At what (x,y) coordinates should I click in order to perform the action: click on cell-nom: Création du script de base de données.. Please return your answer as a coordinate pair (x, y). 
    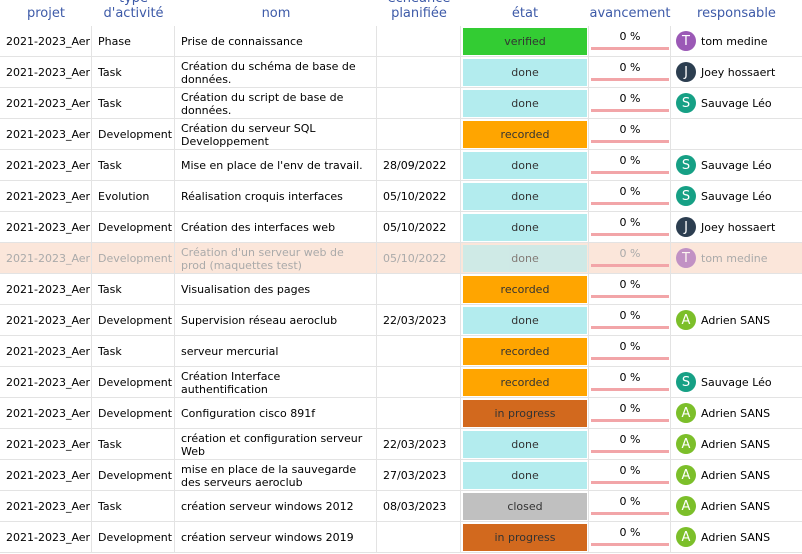
    Looking at the image, I should click on (276, 103).